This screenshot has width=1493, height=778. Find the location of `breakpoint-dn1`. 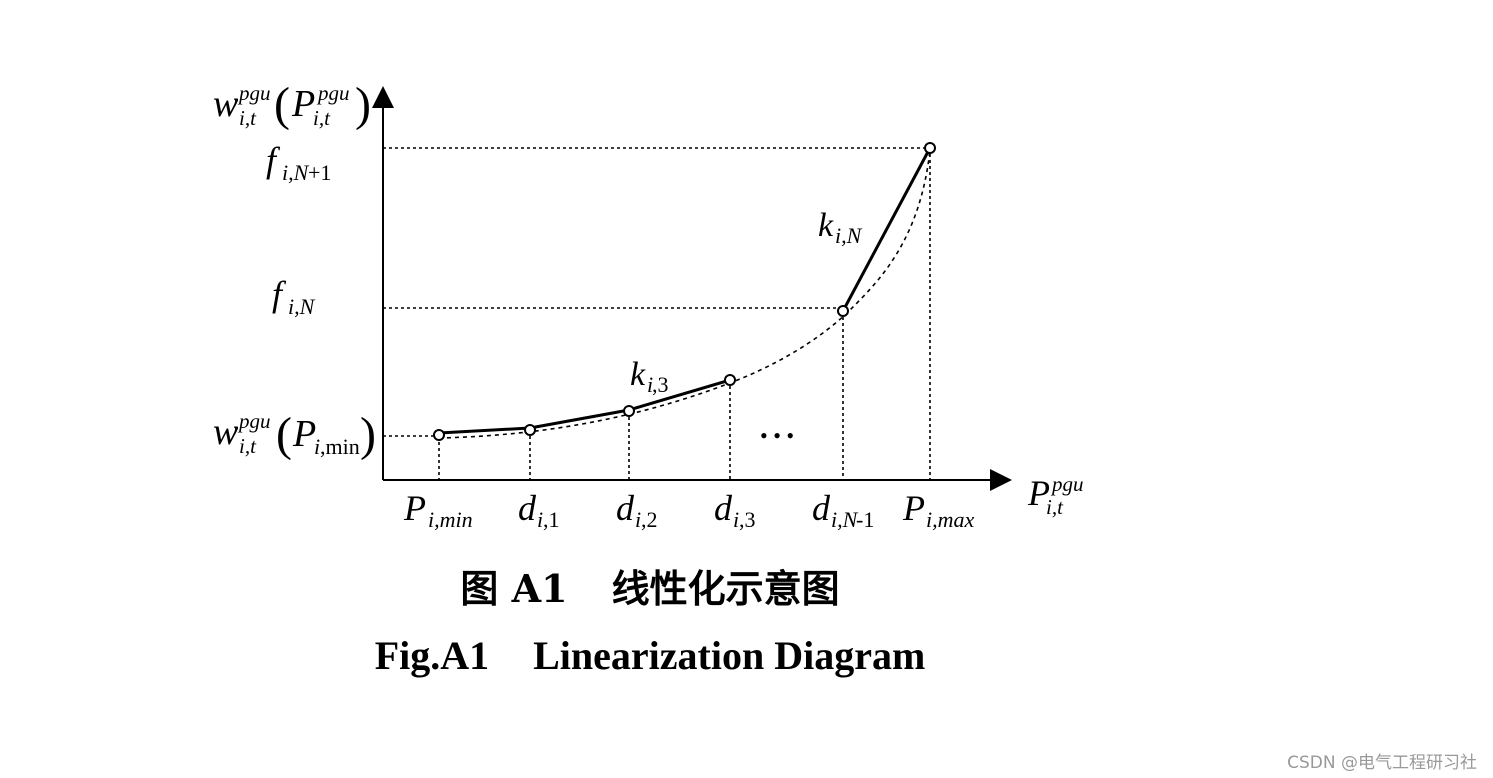

breakpoint-dn1 is located at coordinates (843, 311).